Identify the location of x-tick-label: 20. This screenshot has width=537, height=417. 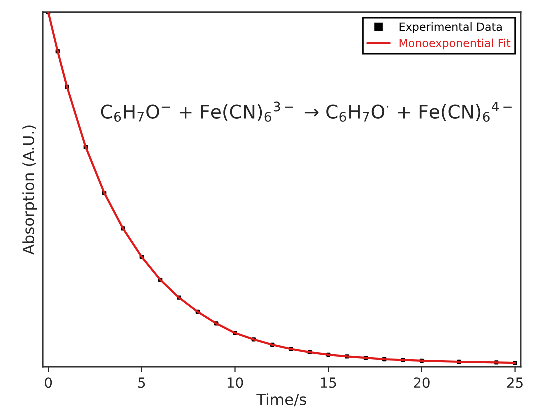
(422, 383).